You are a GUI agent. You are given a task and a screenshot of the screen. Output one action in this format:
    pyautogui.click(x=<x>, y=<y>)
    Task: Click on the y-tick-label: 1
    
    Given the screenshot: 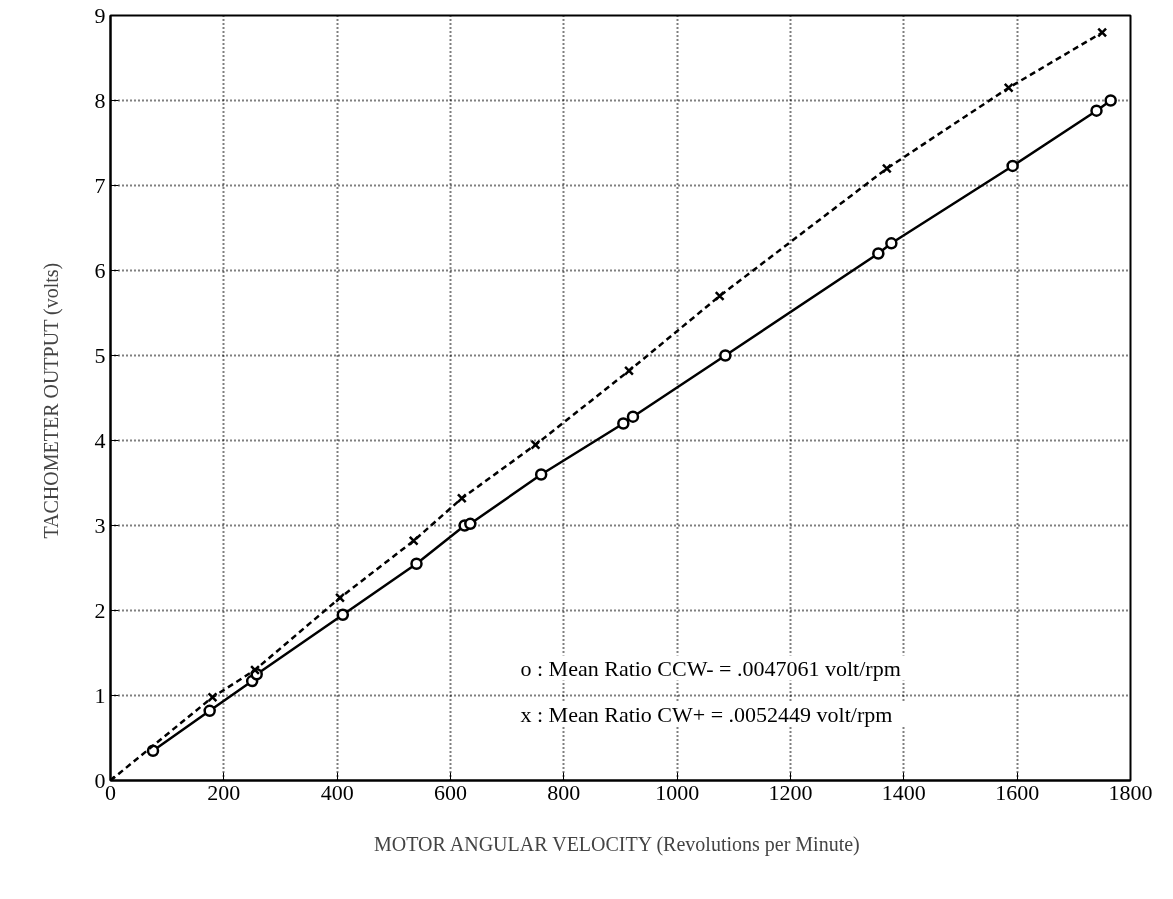 What is the action you would take?
    pyautogui.click(x=100, y=695)
    